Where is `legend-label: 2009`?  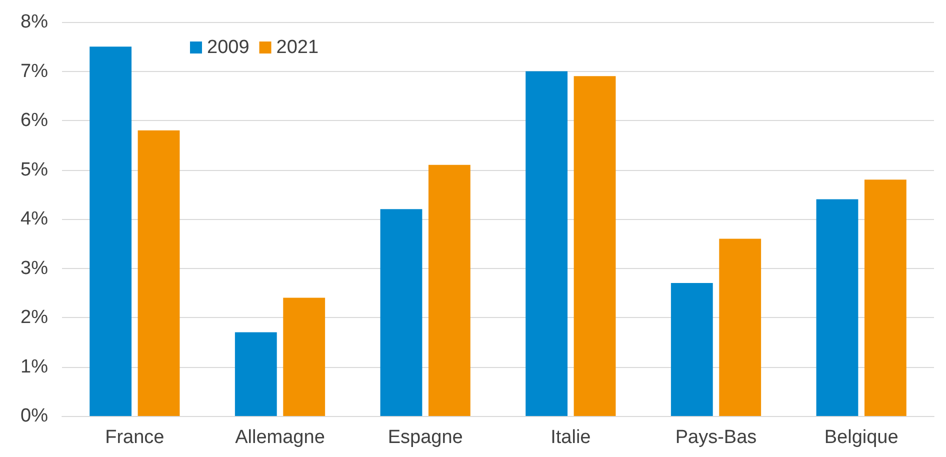
legend-label: 2009 is located at coordinates (228, 47).